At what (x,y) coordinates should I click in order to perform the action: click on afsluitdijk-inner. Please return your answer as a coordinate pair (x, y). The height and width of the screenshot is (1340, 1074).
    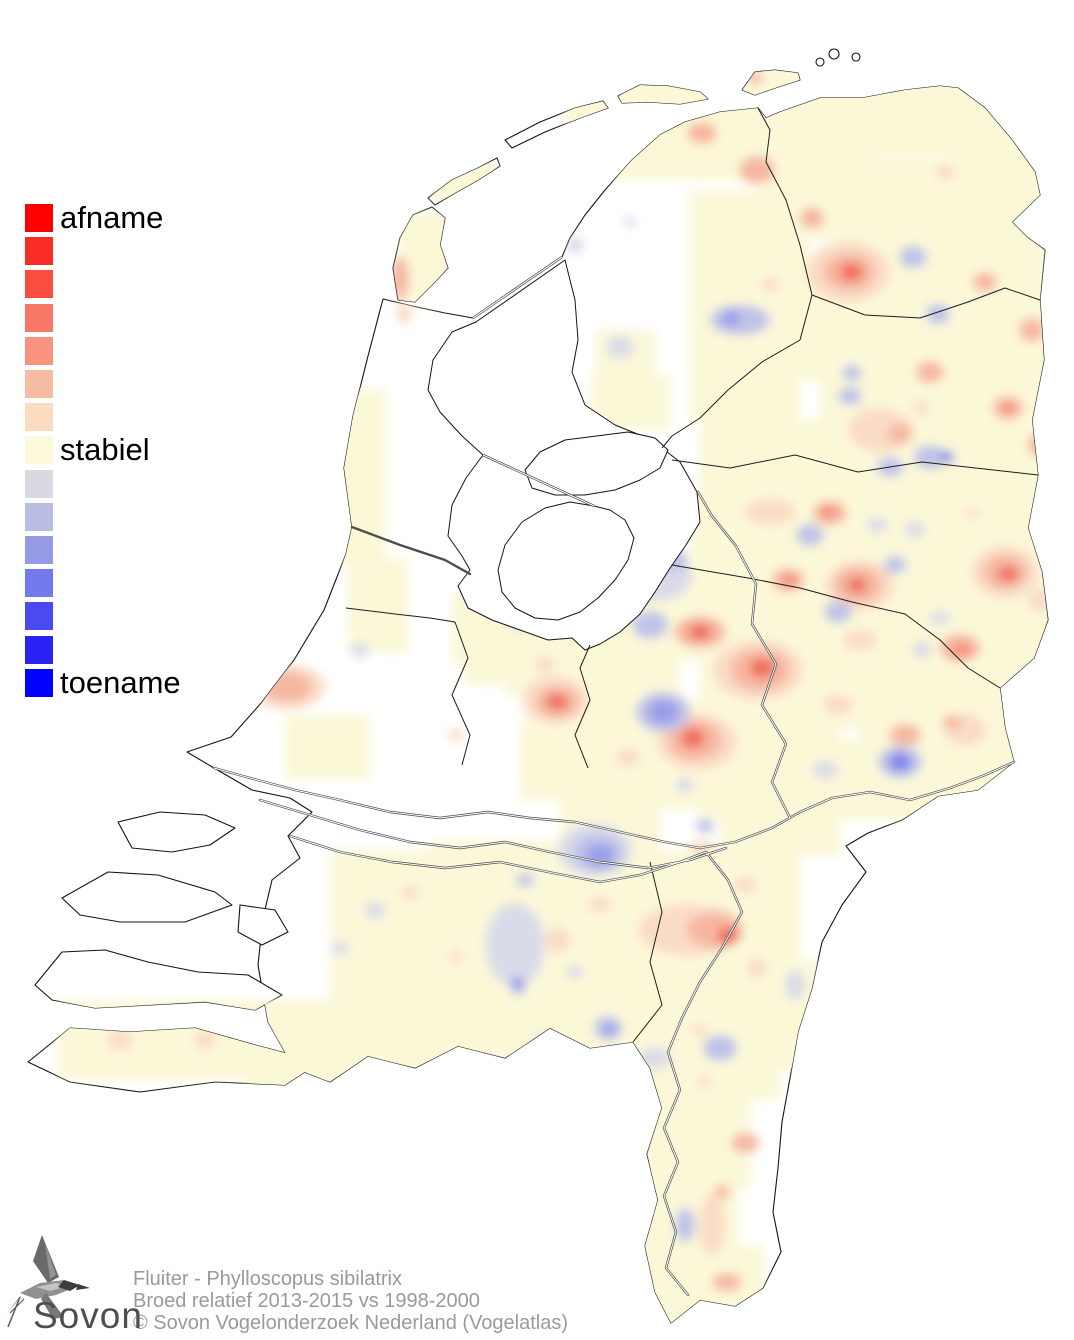
    Looking at the image, I should click on (517, 287).